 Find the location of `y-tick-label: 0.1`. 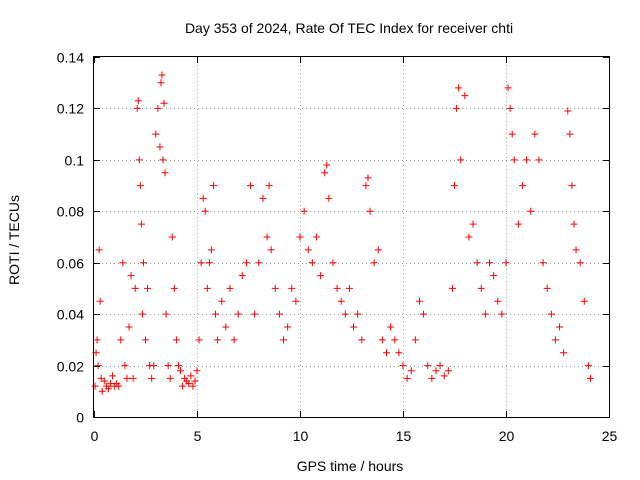

y-tick-label: 0.1 is located at coordinates (75, 161).